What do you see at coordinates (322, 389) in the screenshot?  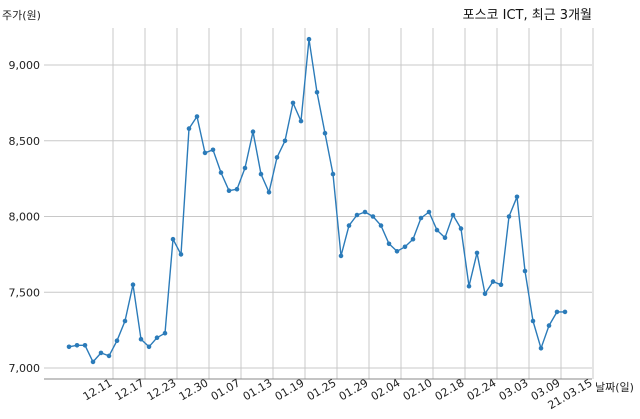 I see `x-tick-label: 01.25` at bounding box center [322, 389].